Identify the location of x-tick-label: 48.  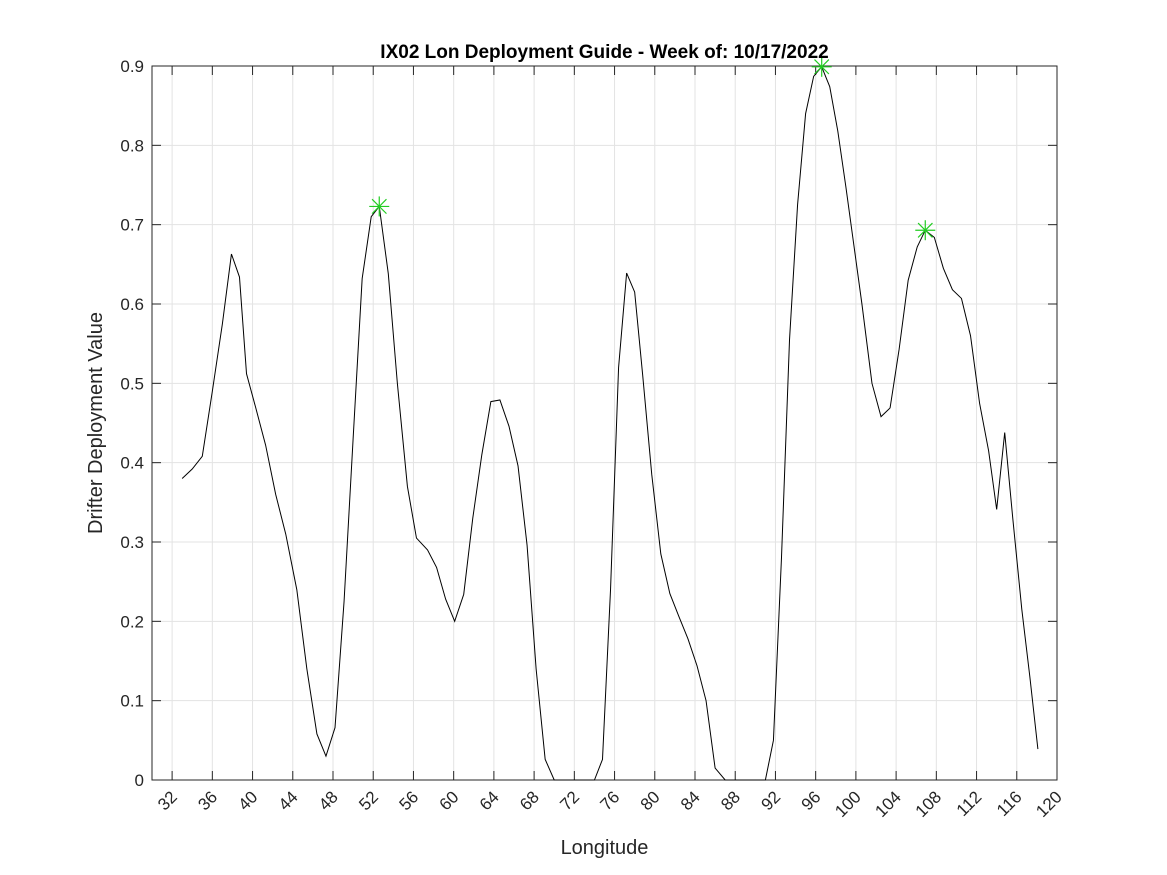
(328, 800).